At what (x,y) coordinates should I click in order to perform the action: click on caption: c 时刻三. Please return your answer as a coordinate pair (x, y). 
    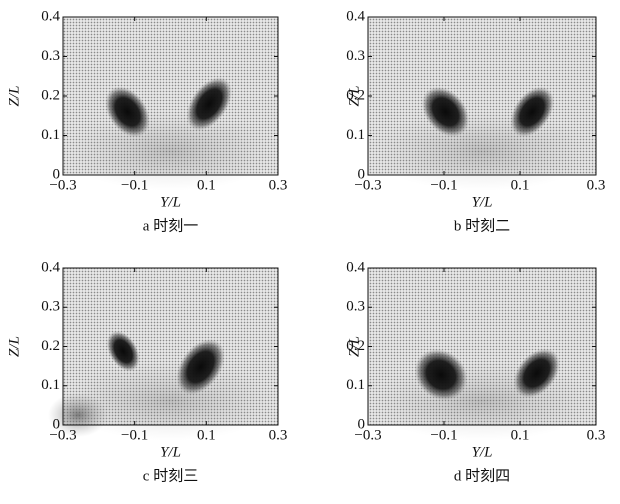
    Looking at the image, I should click on (170, 475).